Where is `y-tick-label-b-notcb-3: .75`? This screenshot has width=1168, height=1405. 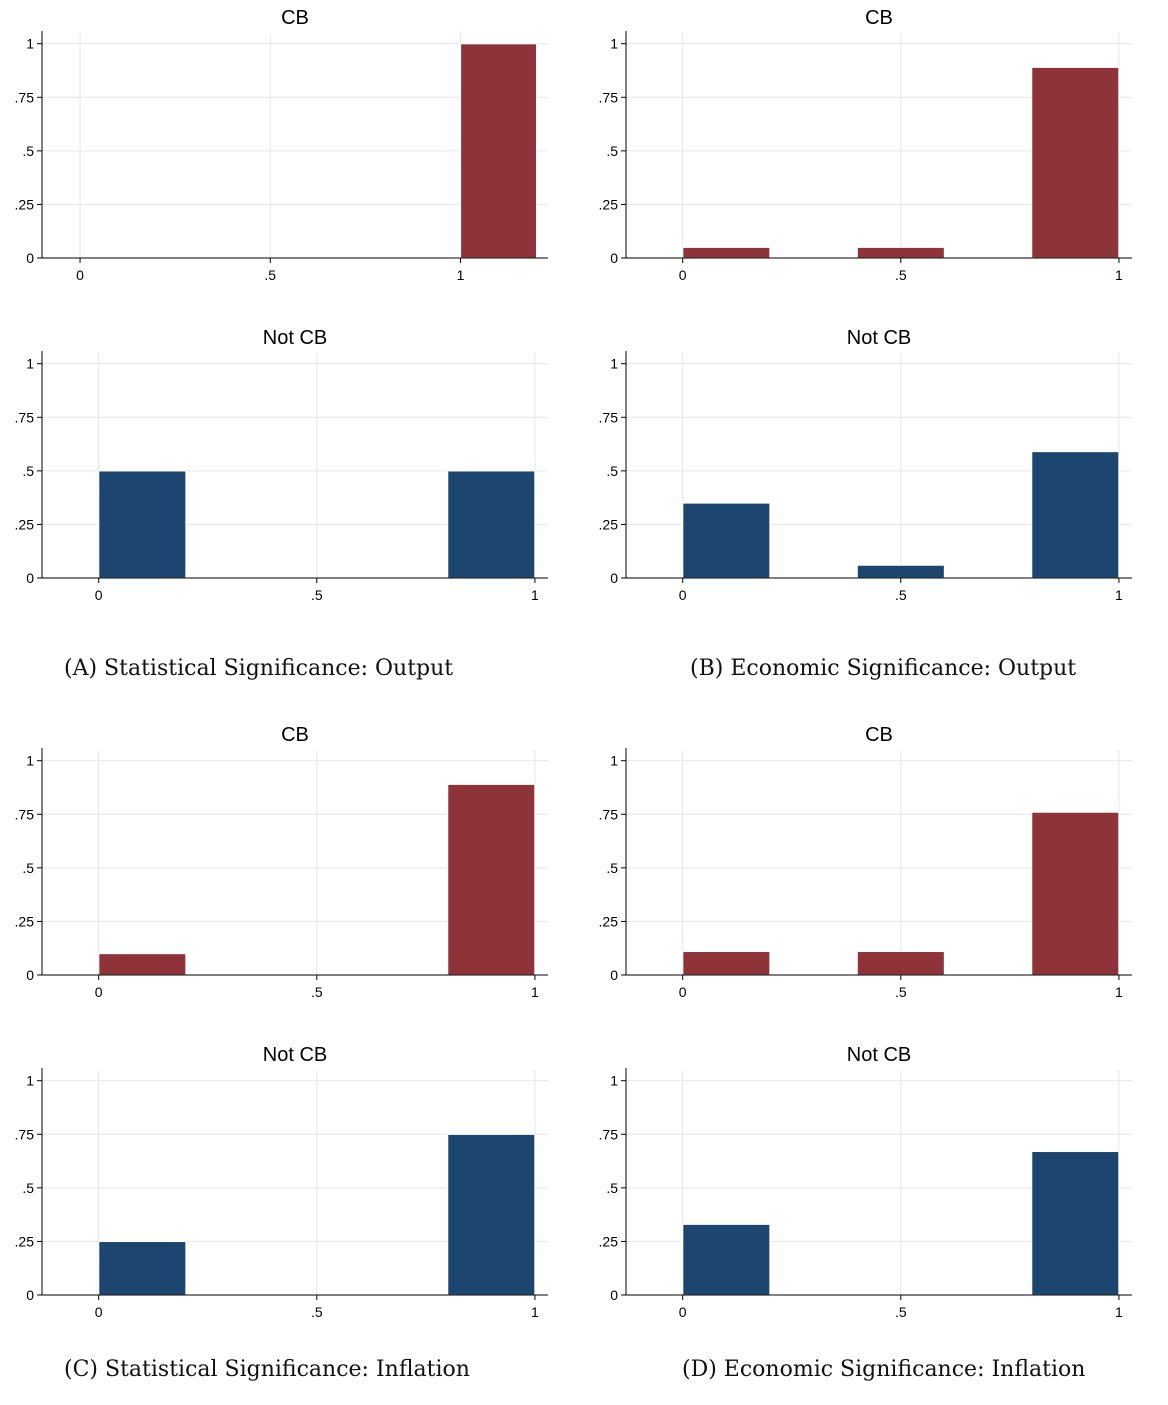 y-tick-label-b-notcb-3: .75 is located at coordinates (609, 417).